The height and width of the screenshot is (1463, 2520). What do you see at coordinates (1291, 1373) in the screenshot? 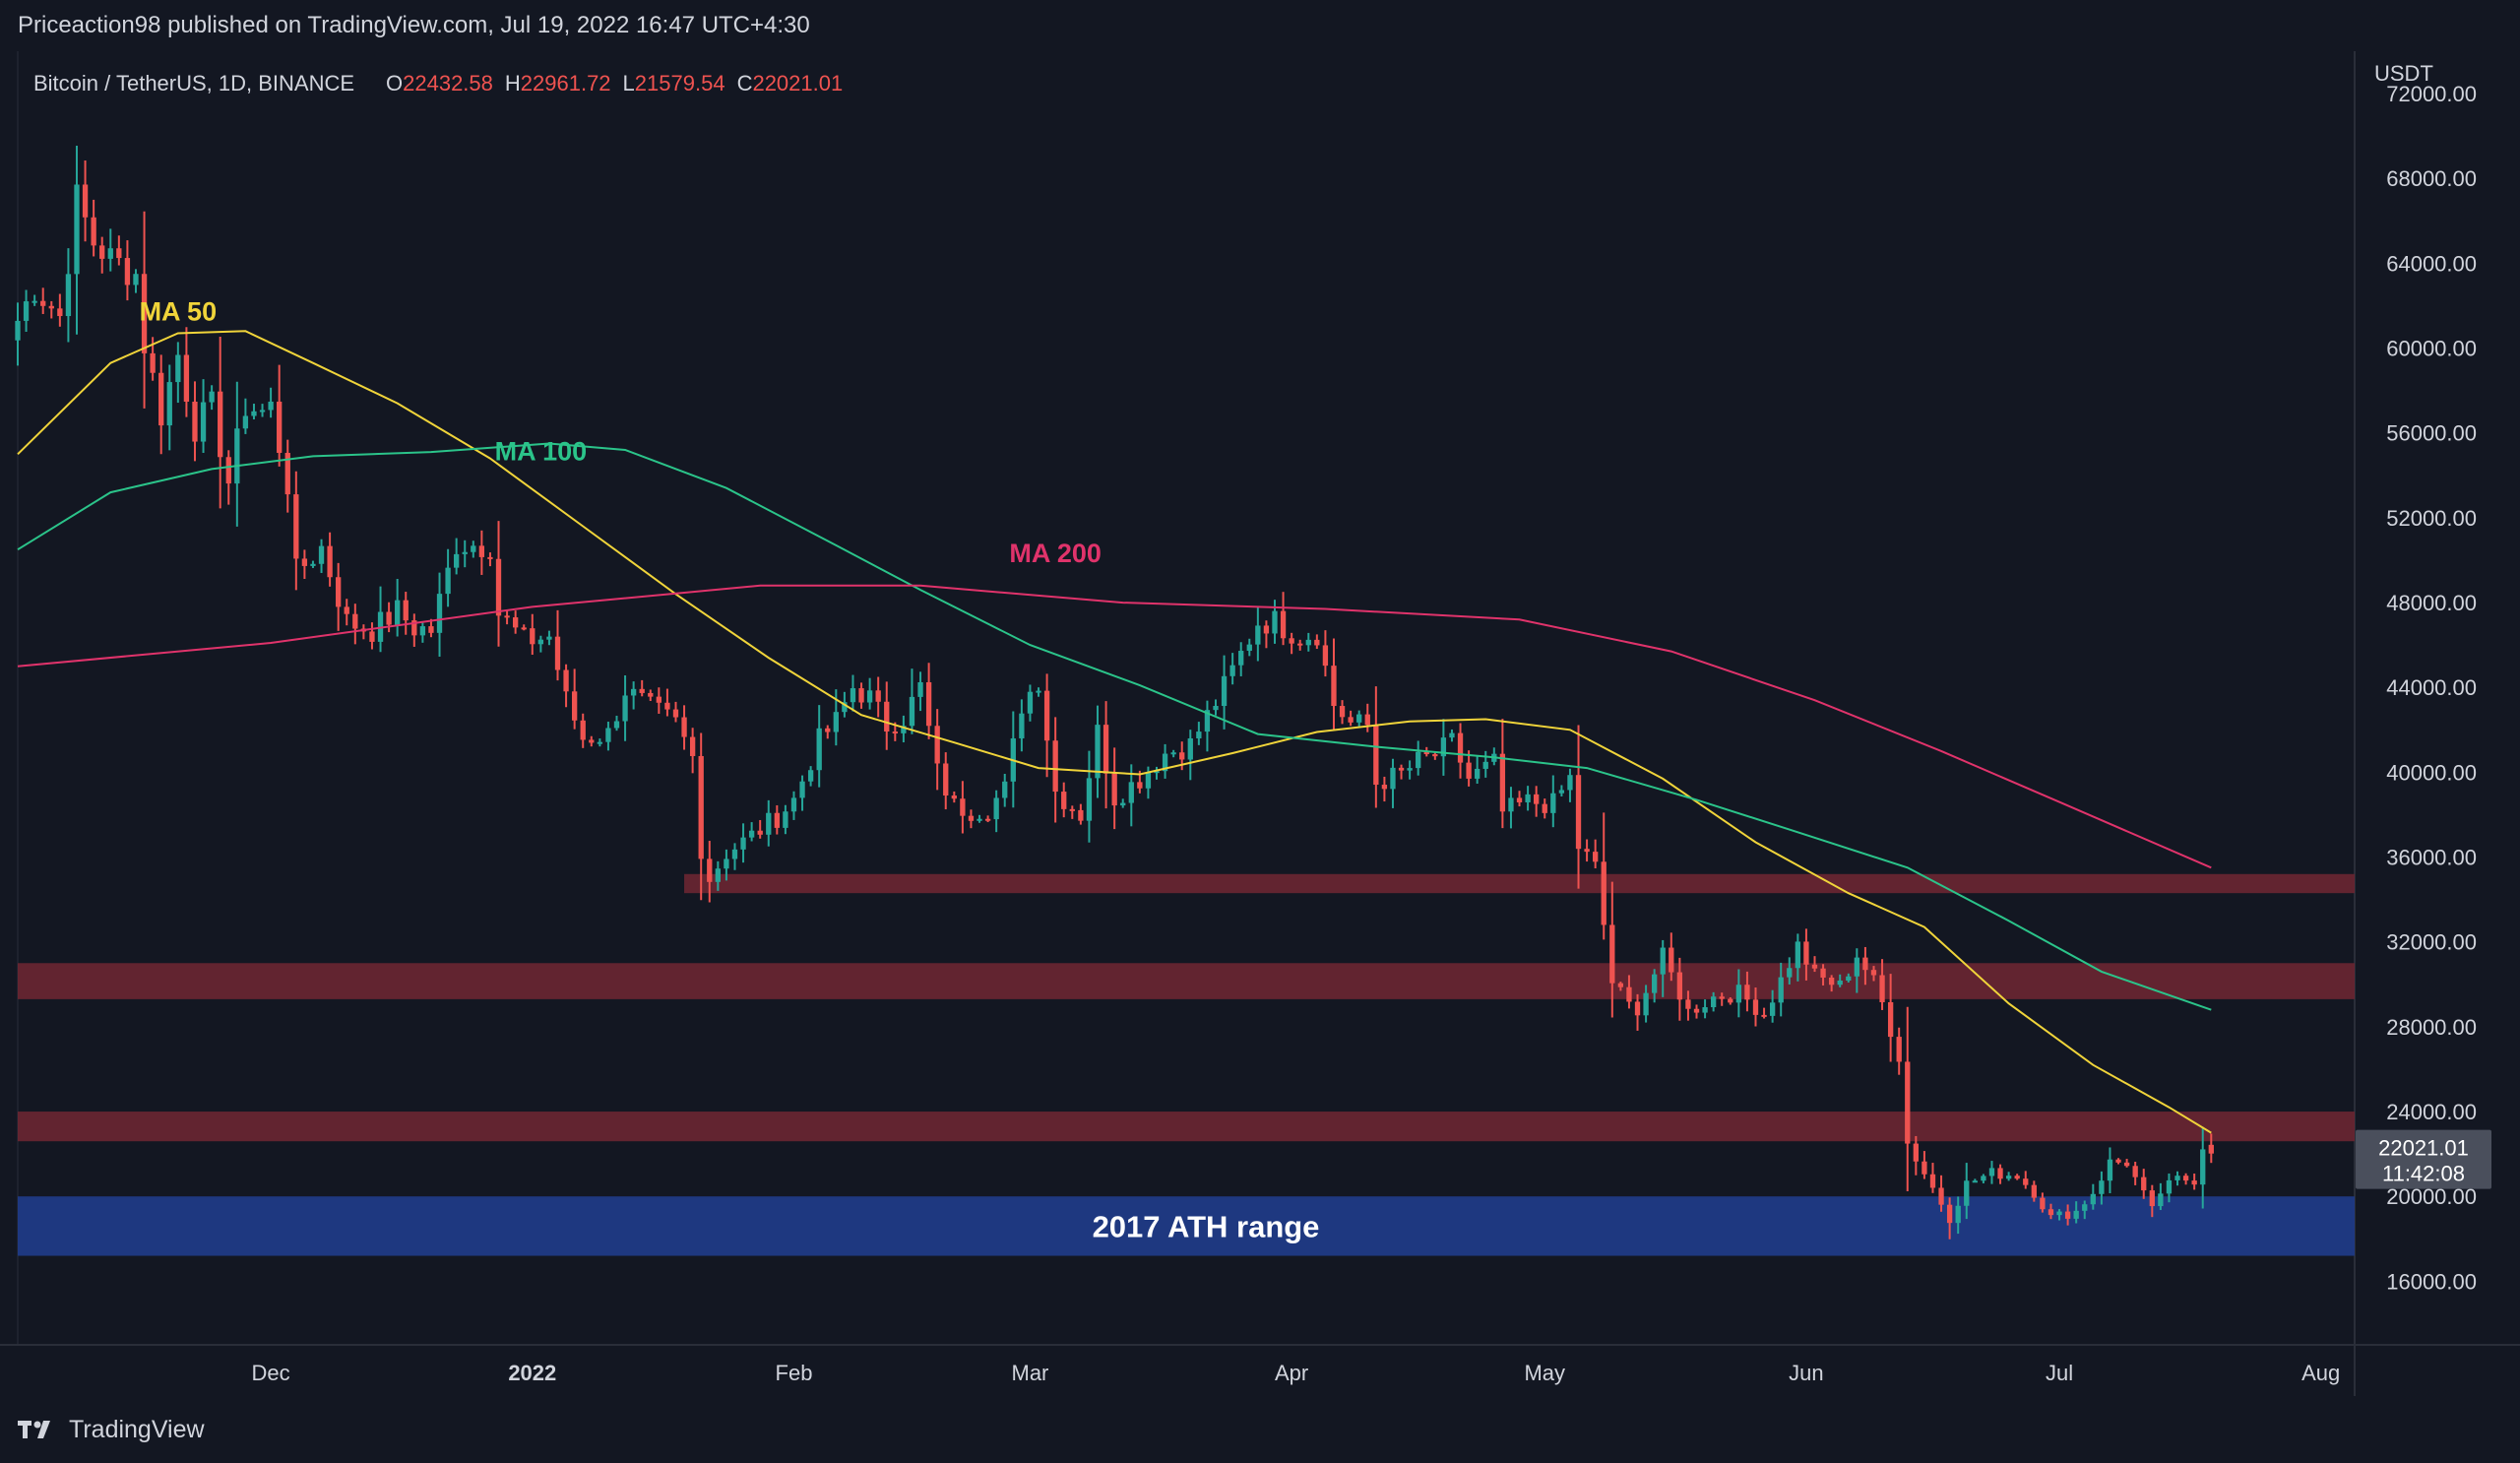
I see `time-tick-label: Apr` at bounding box center [1291, 1373].